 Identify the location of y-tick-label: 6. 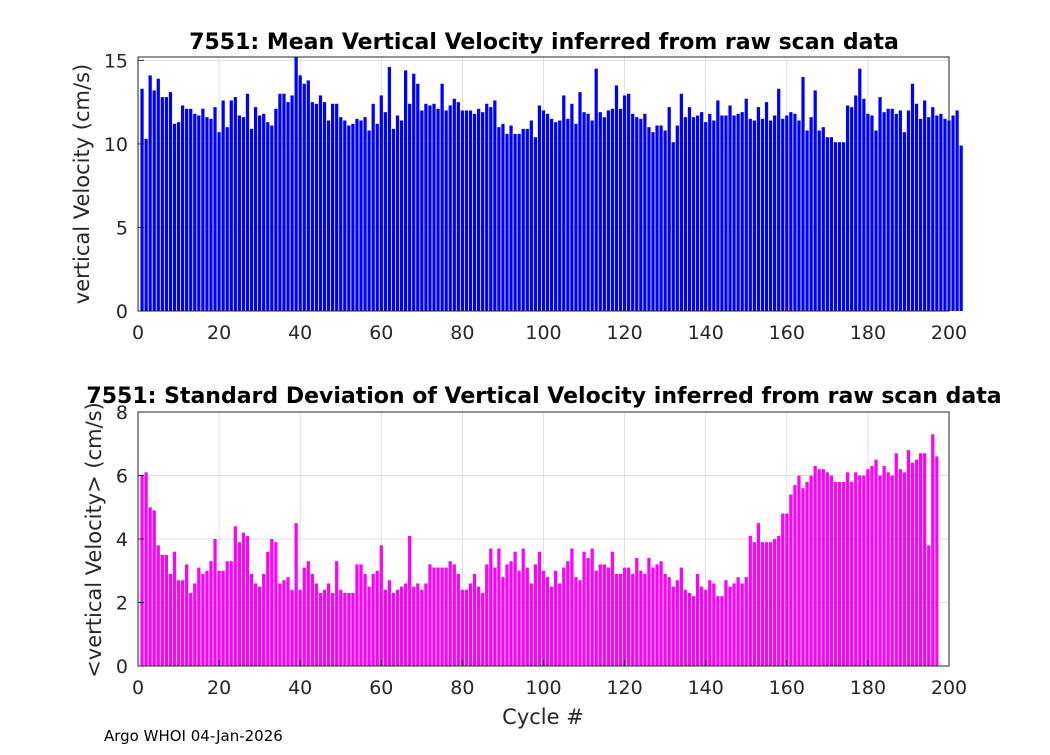
(122, 477).